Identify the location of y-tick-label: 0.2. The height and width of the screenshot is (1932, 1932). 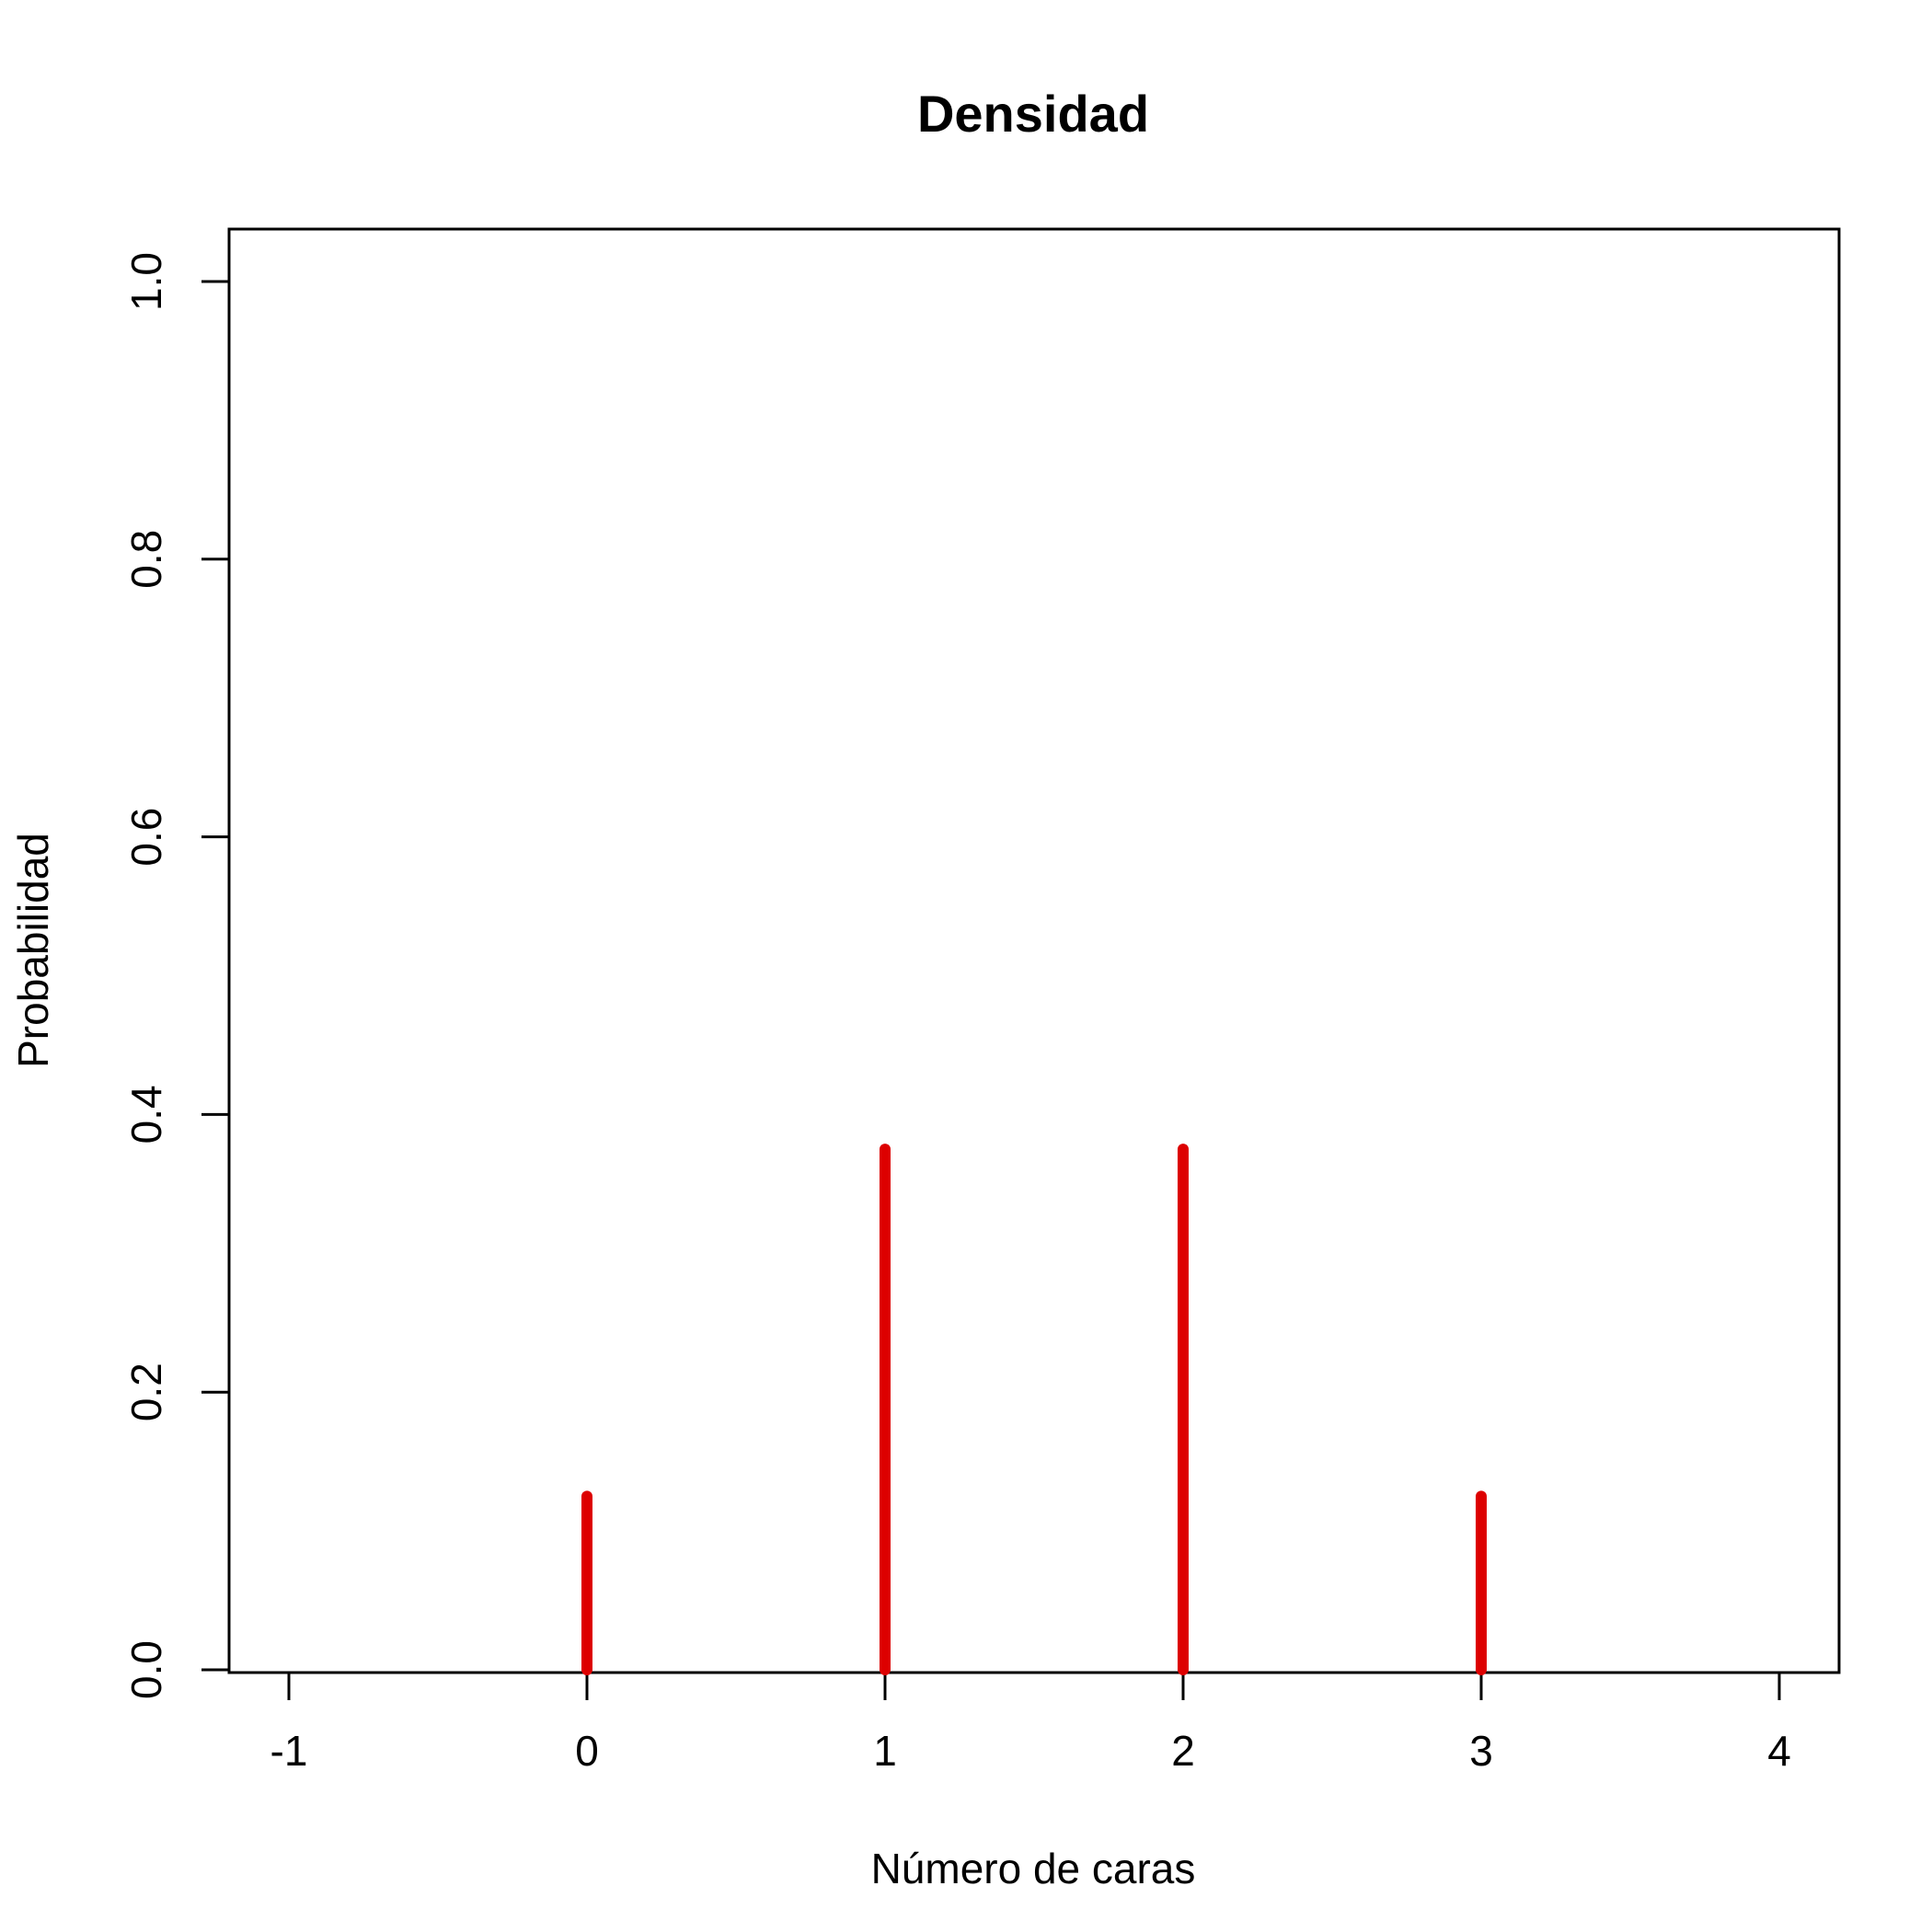
(146, 1392).